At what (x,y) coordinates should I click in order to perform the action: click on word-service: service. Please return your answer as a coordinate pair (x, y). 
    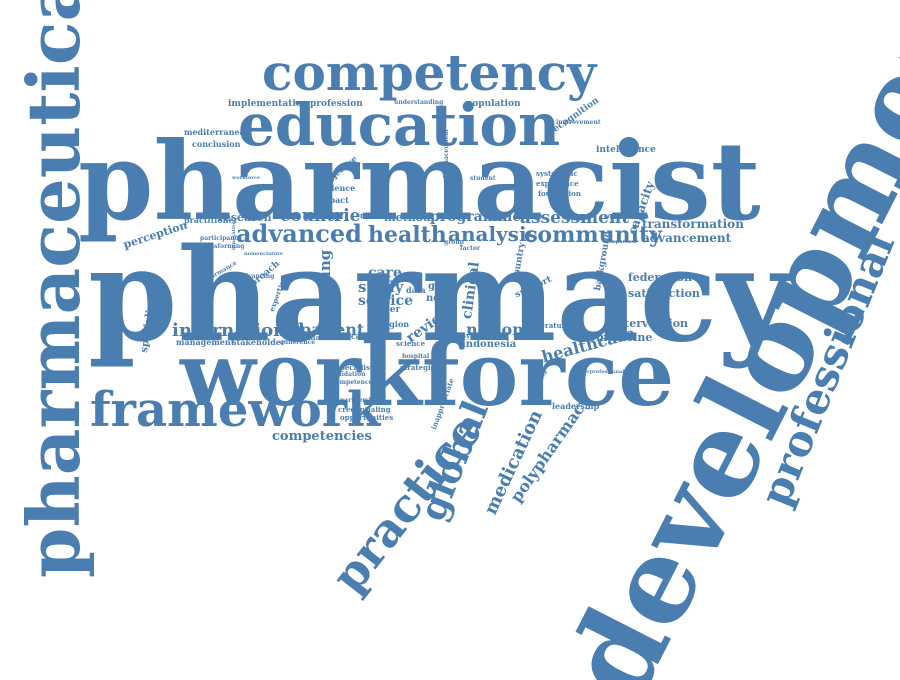
    Looking at the image, I should click on (386, 301).